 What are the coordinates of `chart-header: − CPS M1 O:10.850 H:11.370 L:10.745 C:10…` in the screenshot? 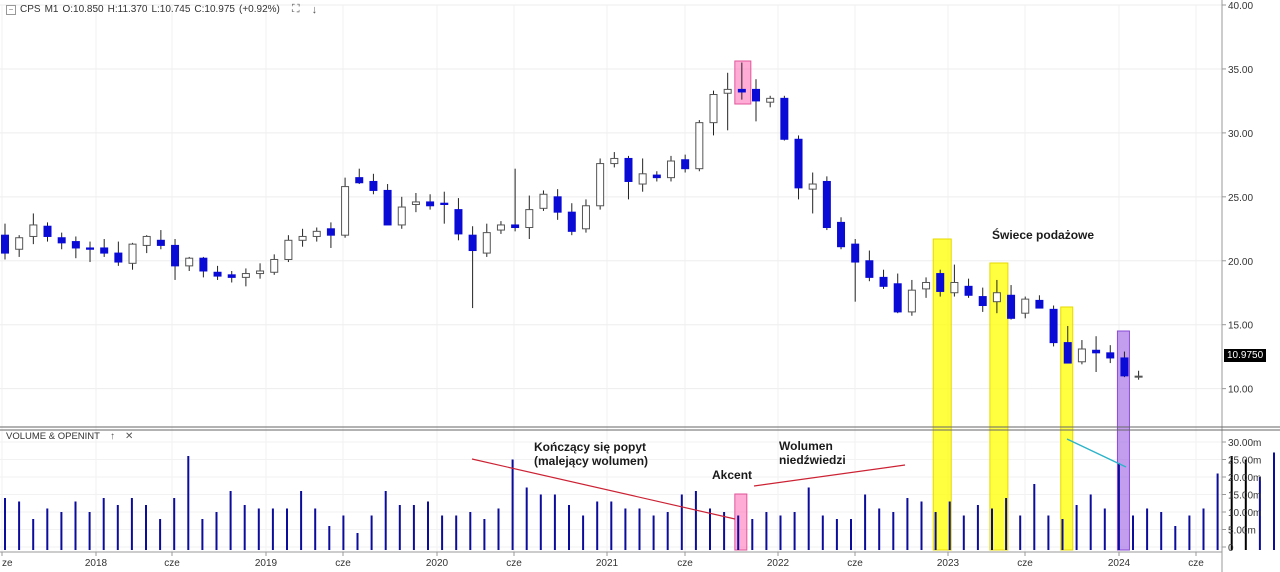 It's located at (161, 9).